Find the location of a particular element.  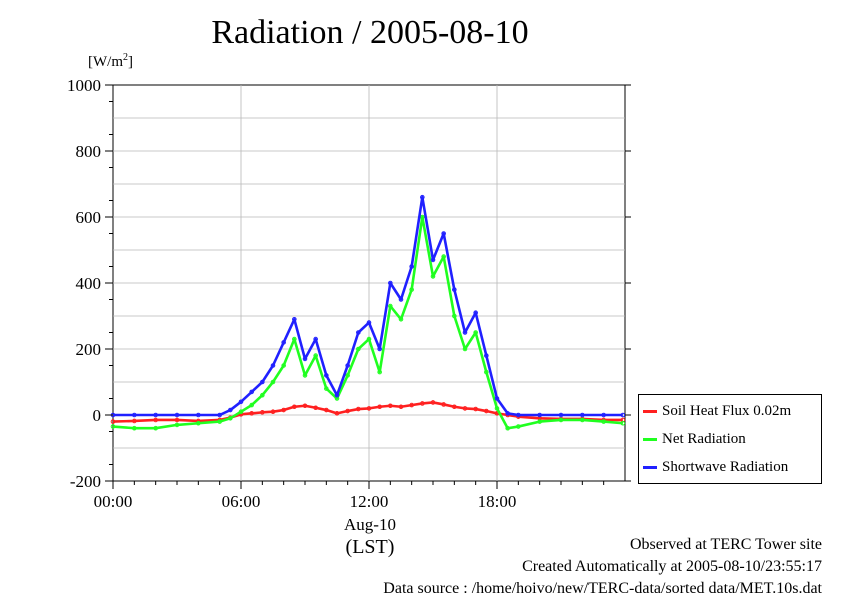

y-tick-label: 0 is located at coordinates (97, 415).